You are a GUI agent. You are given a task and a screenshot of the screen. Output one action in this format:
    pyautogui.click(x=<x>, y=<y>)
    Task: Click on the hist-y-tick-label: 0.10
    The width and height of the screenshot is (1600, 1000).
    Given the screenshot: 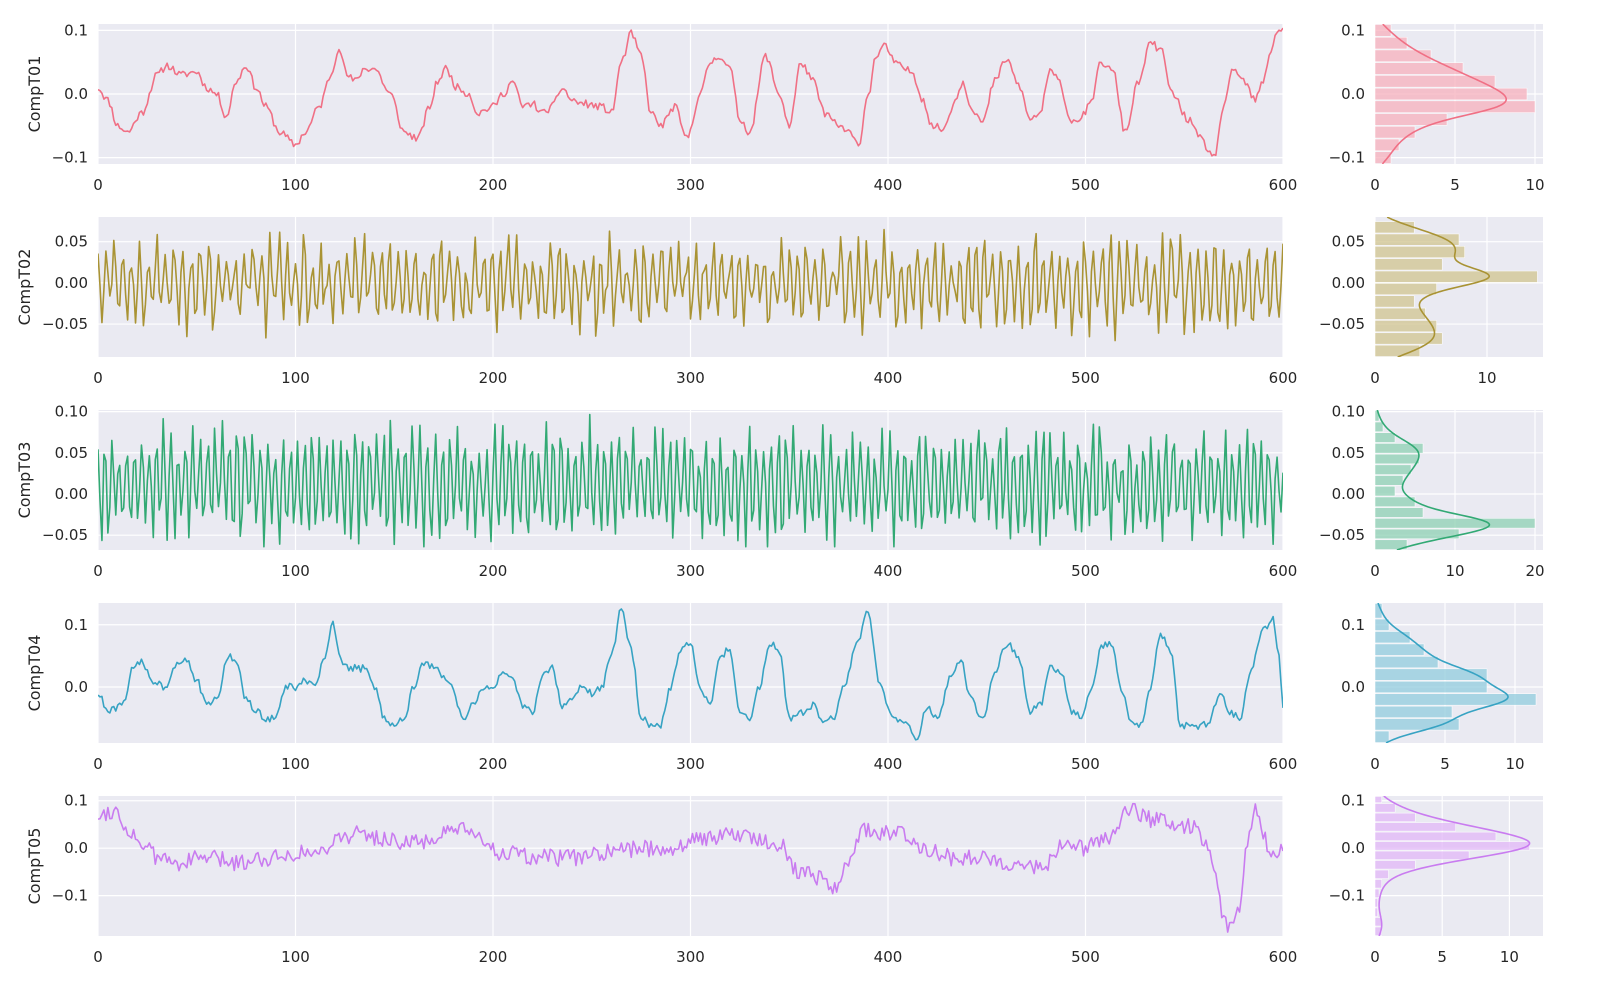 What is the action you would take?
    pyautogui.click(x=1348, y=412)
    